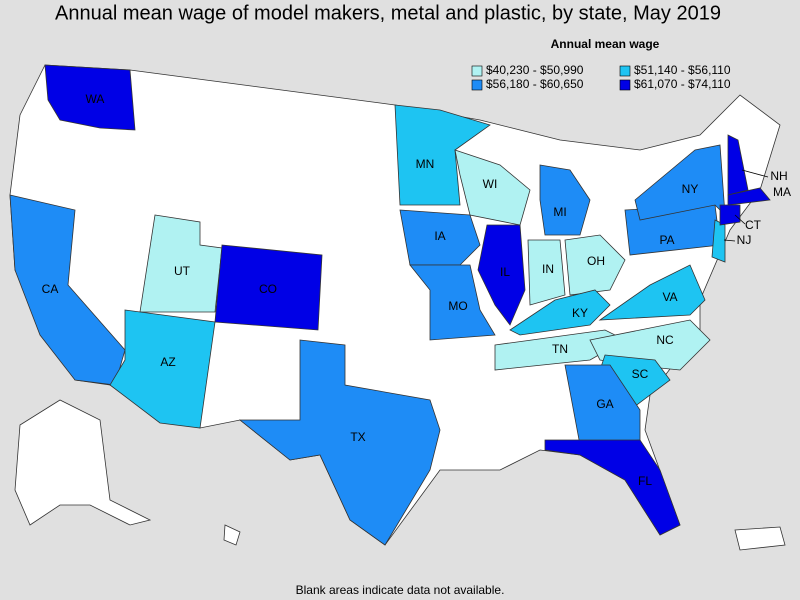 The height and width of the screenshot is (600, 800). I want to click on hawaii, so click(232, 535).